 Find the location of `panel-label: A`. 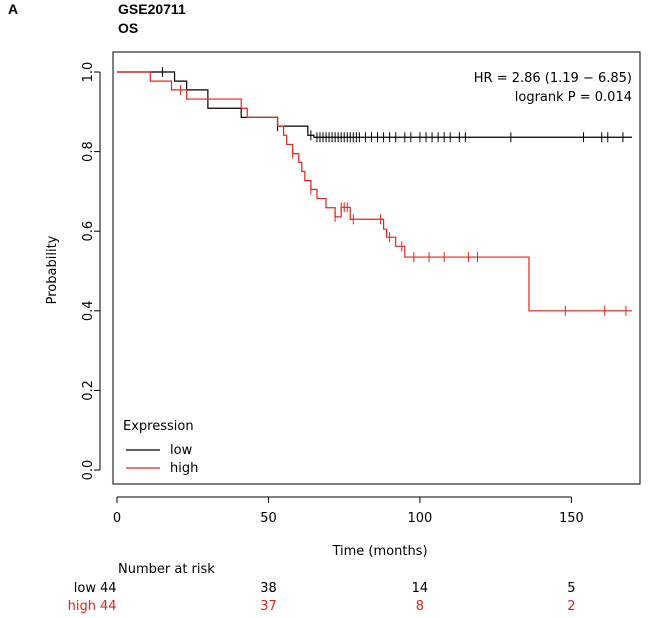

panel-label: A is located at coordinates (13, 9).